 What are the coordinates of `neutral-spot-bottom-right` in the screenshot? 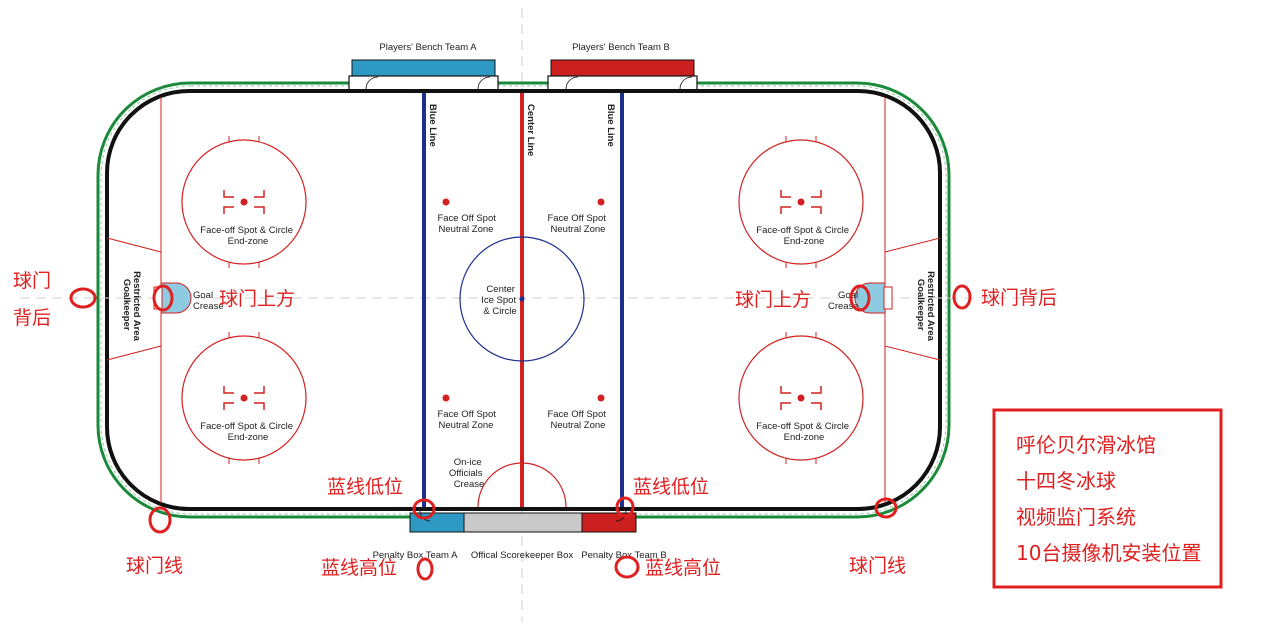 It's located at (601, 398).